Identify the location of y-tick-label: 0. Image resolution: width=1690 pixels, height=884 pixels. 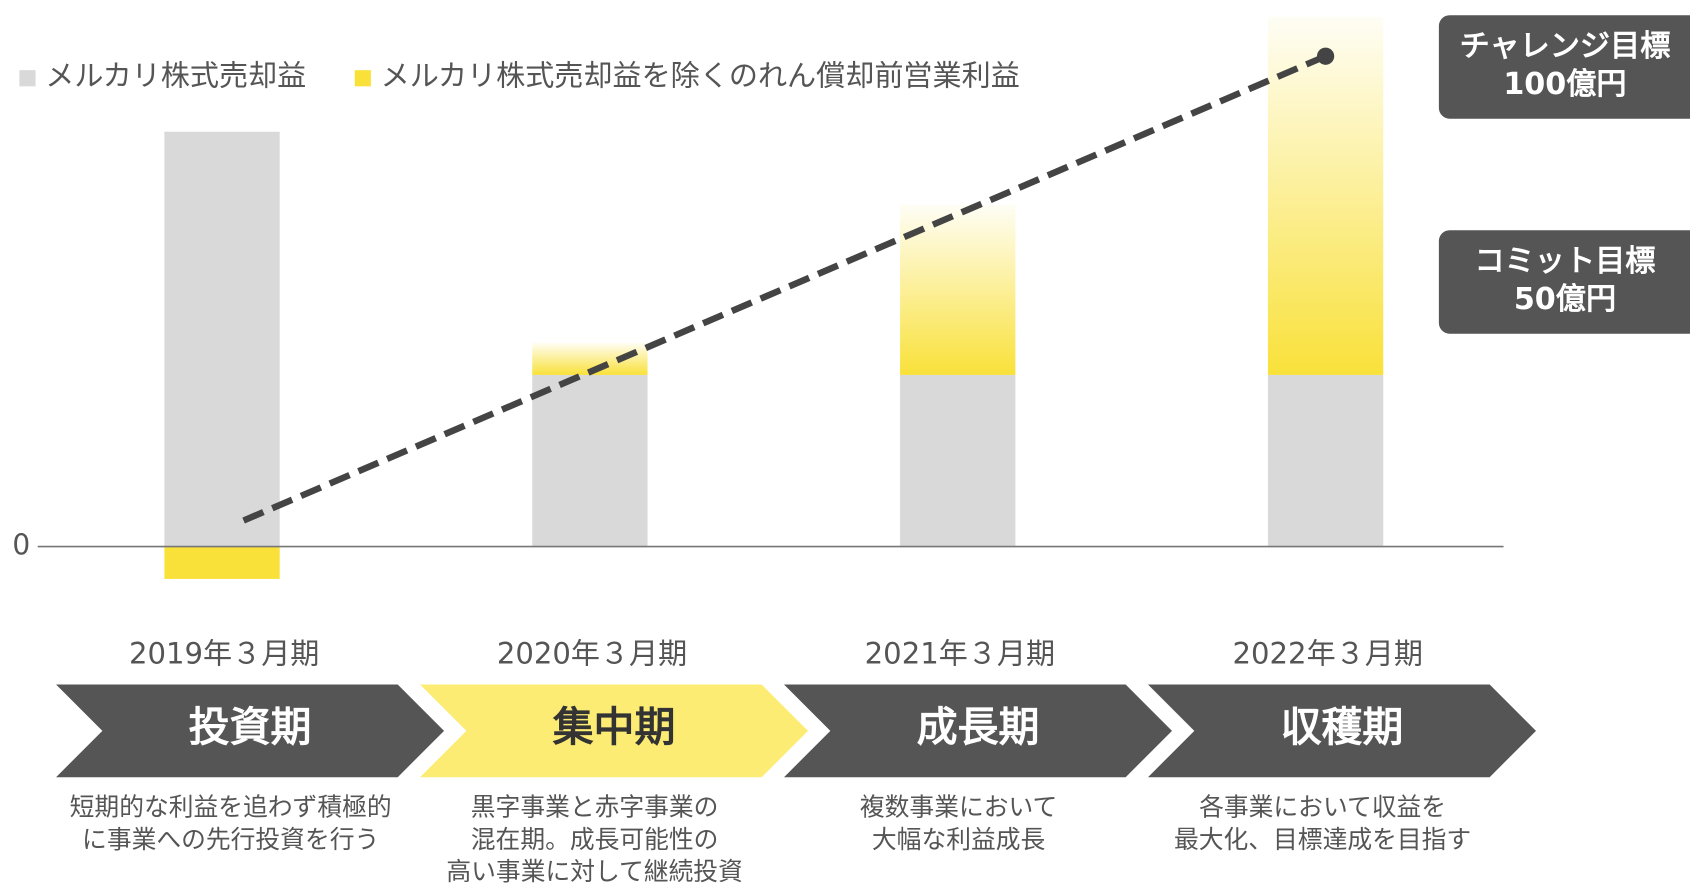
(21, 545).